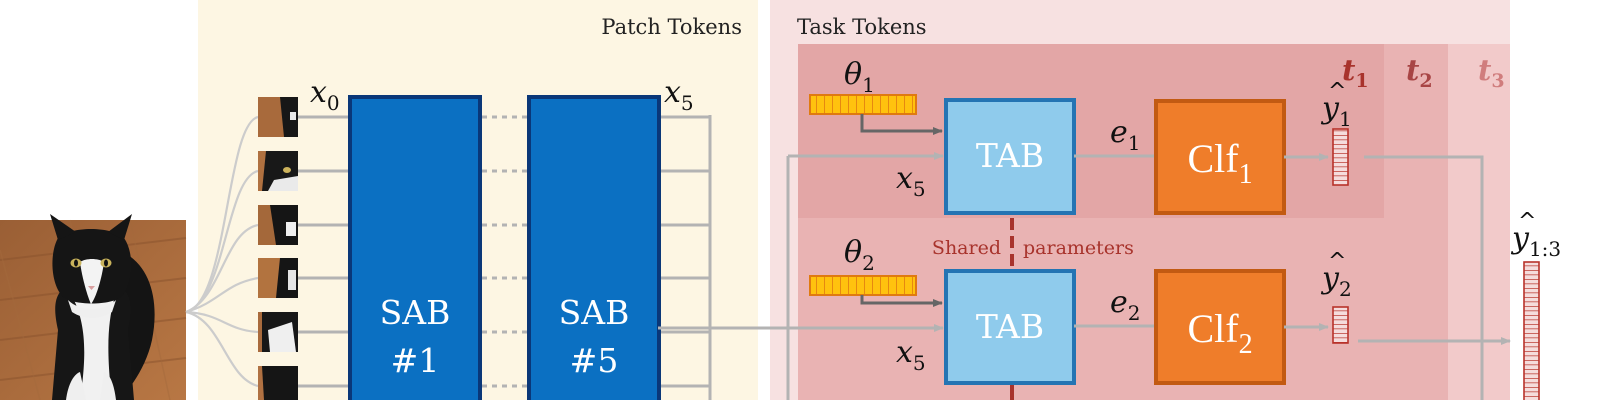 This screenshot has height=400, width=1600. I want to click on shared-parameters-left: Shared, so click(966, 248).